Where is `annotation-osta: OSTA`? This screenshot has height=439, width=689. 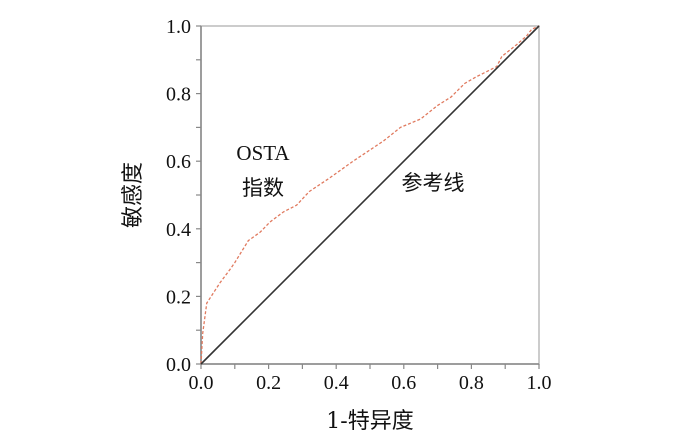
annotation-osta: OSTA is located at coordinates (263, 153).